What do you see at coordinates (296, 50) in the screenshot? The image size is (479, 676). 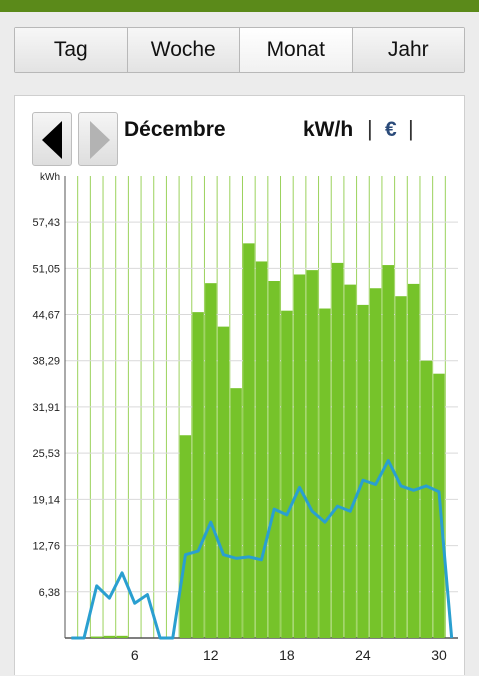 I see `tab-month: Monat` at bounding box center [296, 50].